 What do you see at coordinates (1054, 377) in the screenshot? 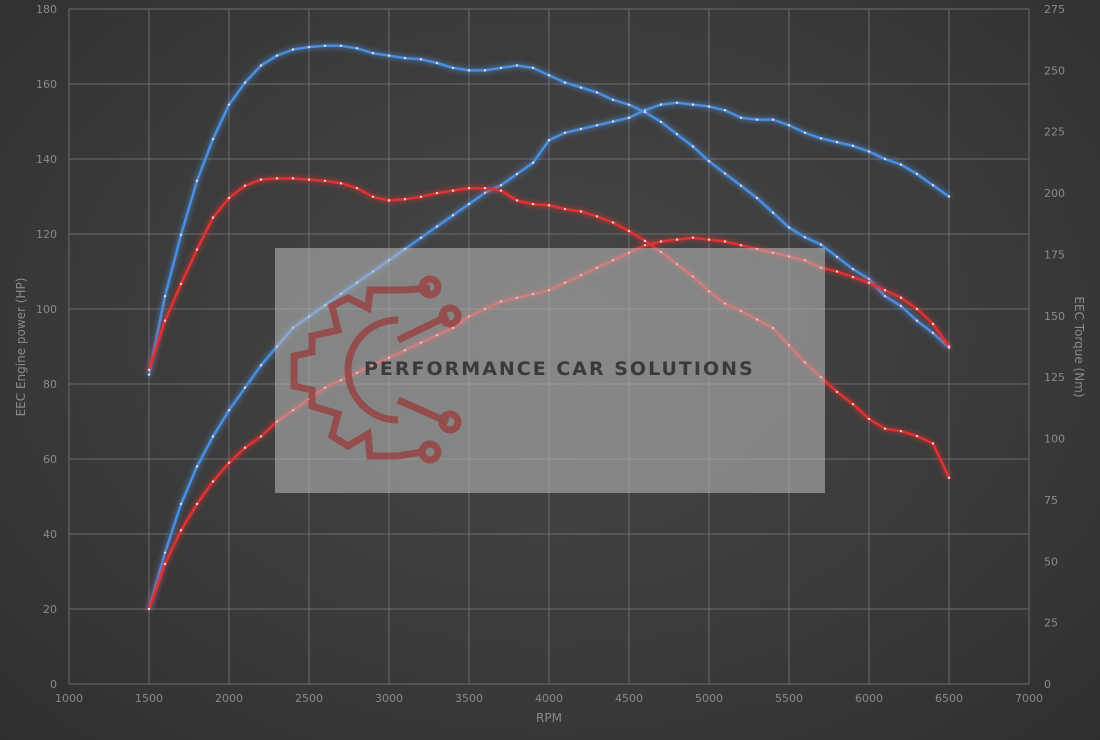
I see `y-right-tick-label: 125` at bounding box center [1054, 377].